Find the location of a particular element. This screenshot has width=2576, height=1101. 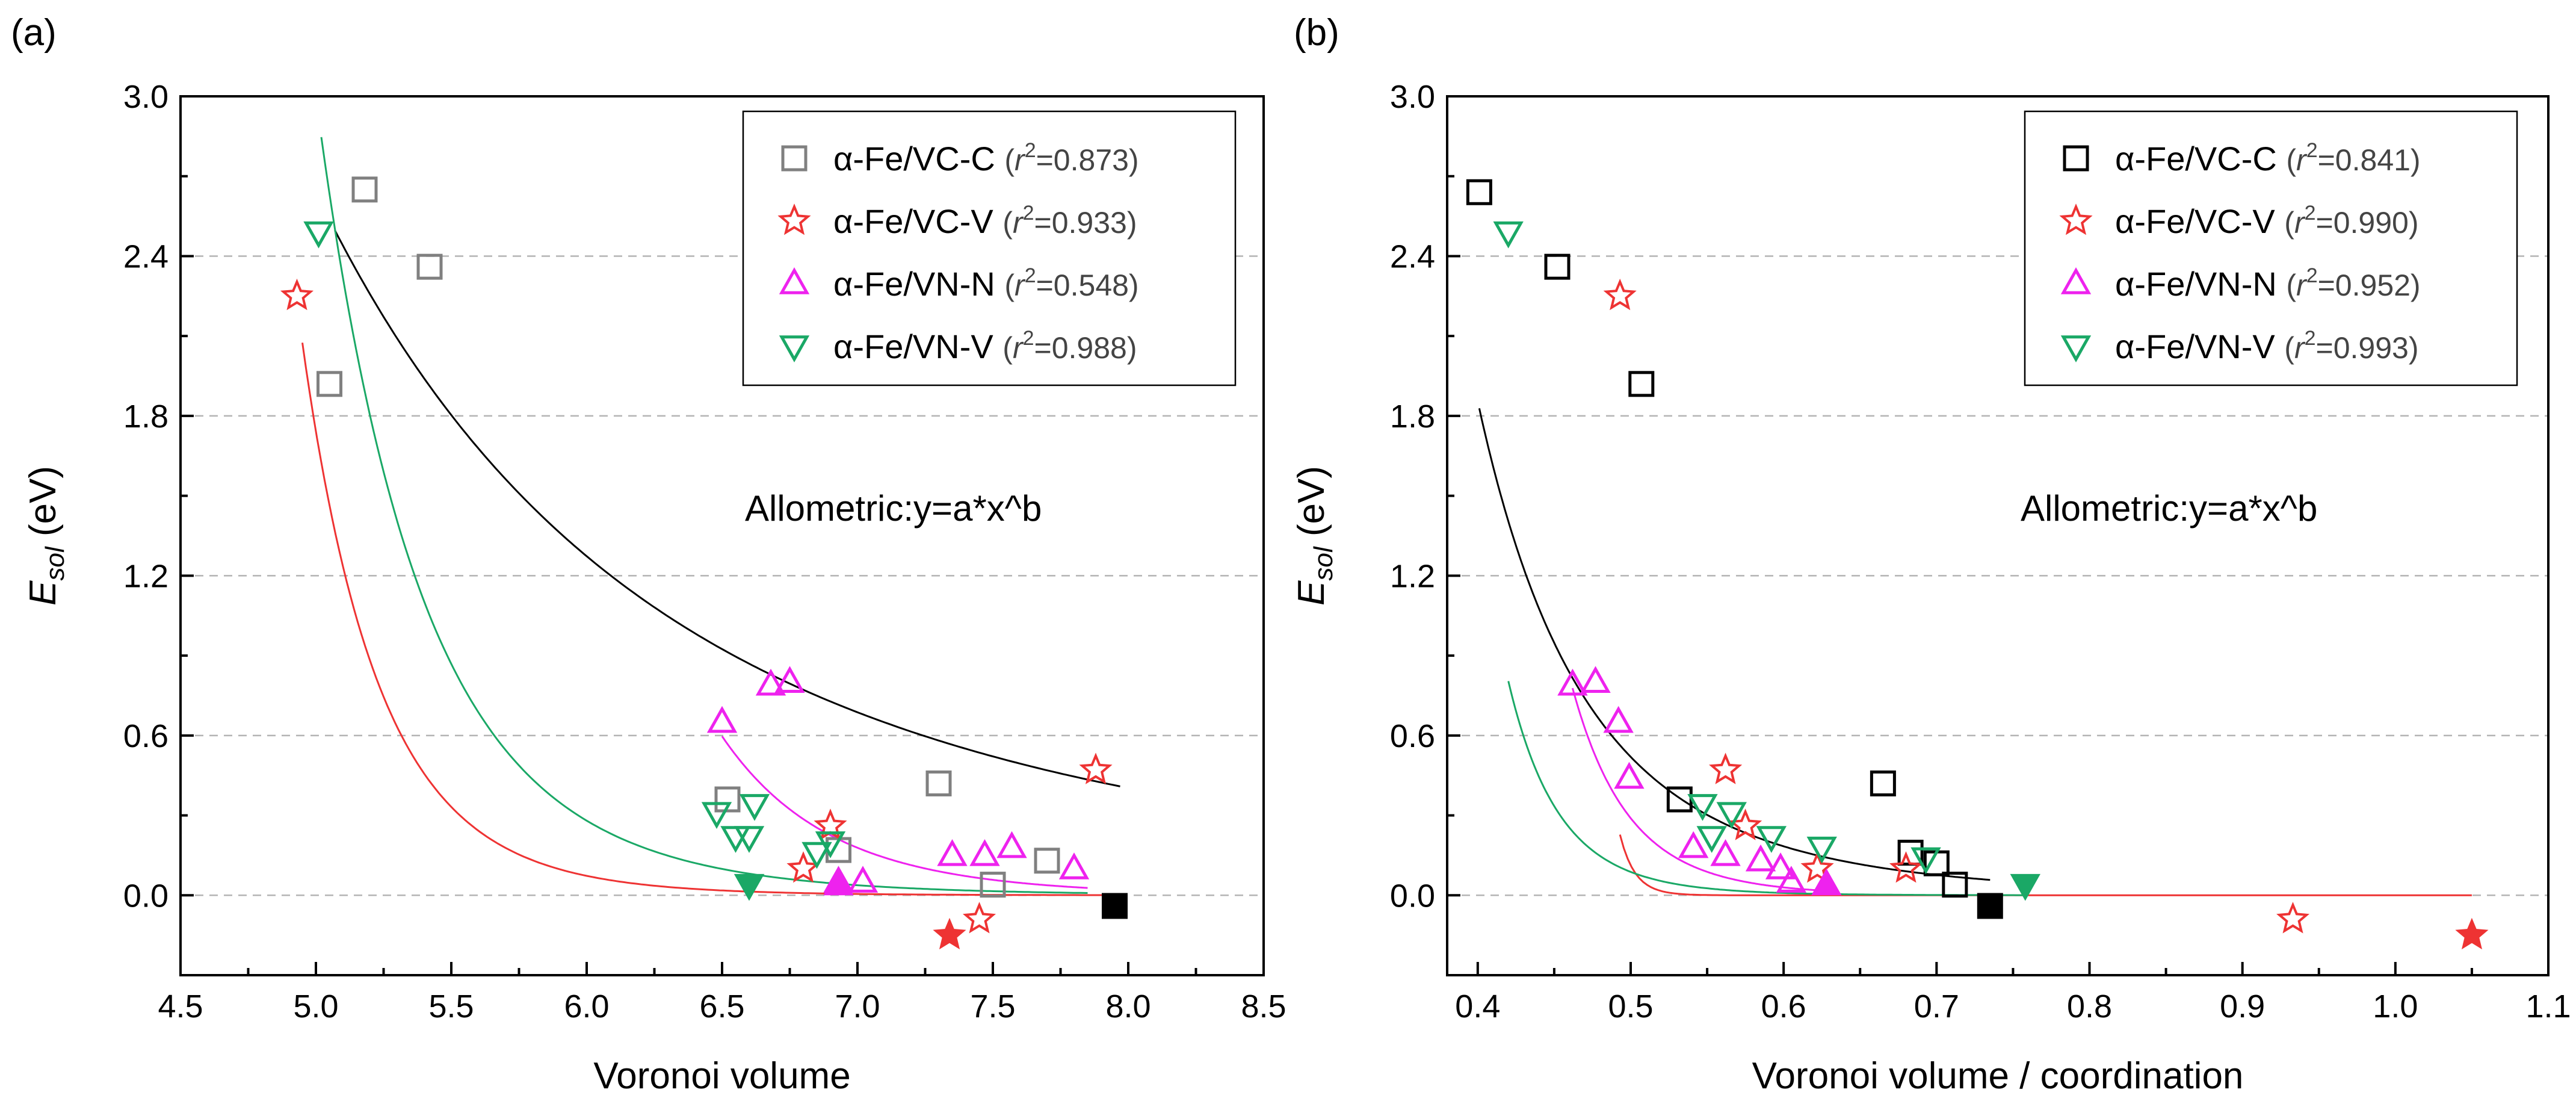

panel-a-x-tick-label: 6.0 is located at coordinates (586, 1007).